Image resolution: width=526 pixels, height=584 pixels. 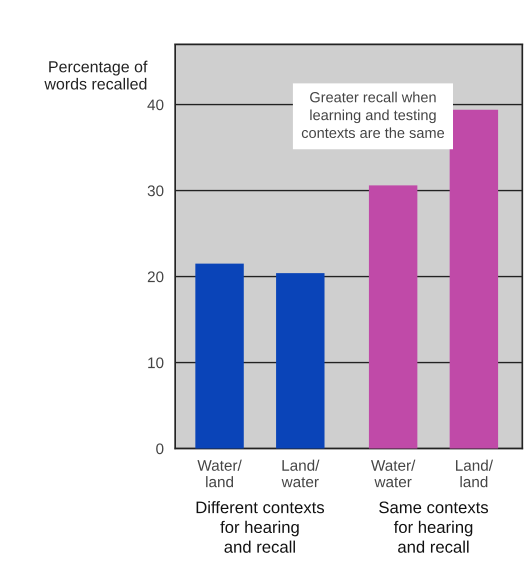 I want to click on text: Same contexts for hearing and recall, so click(x=433, y=527).